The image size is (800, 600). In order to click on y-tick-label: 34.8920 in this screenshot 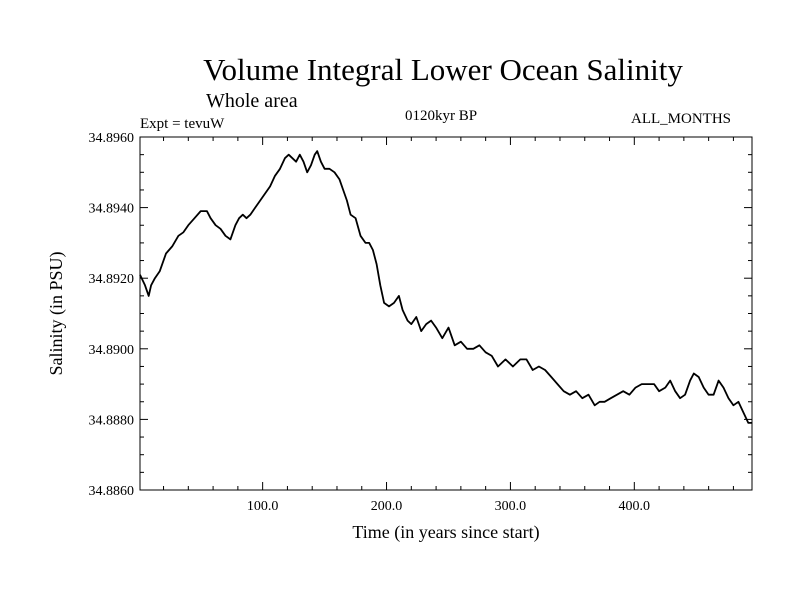, I will do `click(112, 279)`.